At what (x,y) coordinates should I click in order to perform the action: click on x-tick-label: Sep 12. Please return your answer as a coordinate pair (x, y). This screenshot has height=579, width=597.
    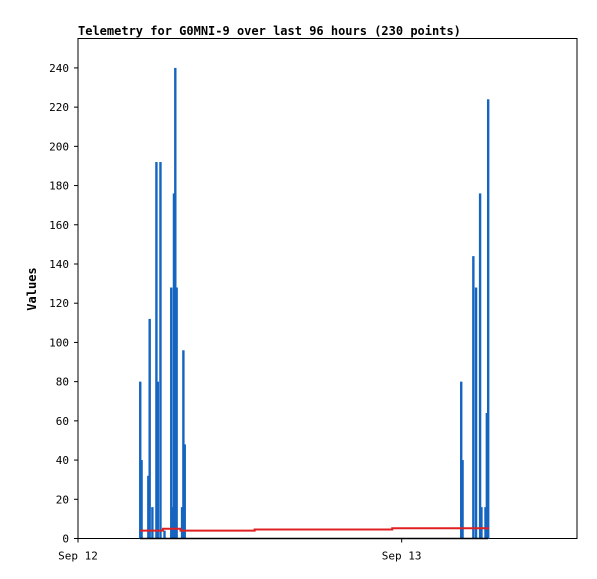
    Looking at the image, I should click on (78, 556).